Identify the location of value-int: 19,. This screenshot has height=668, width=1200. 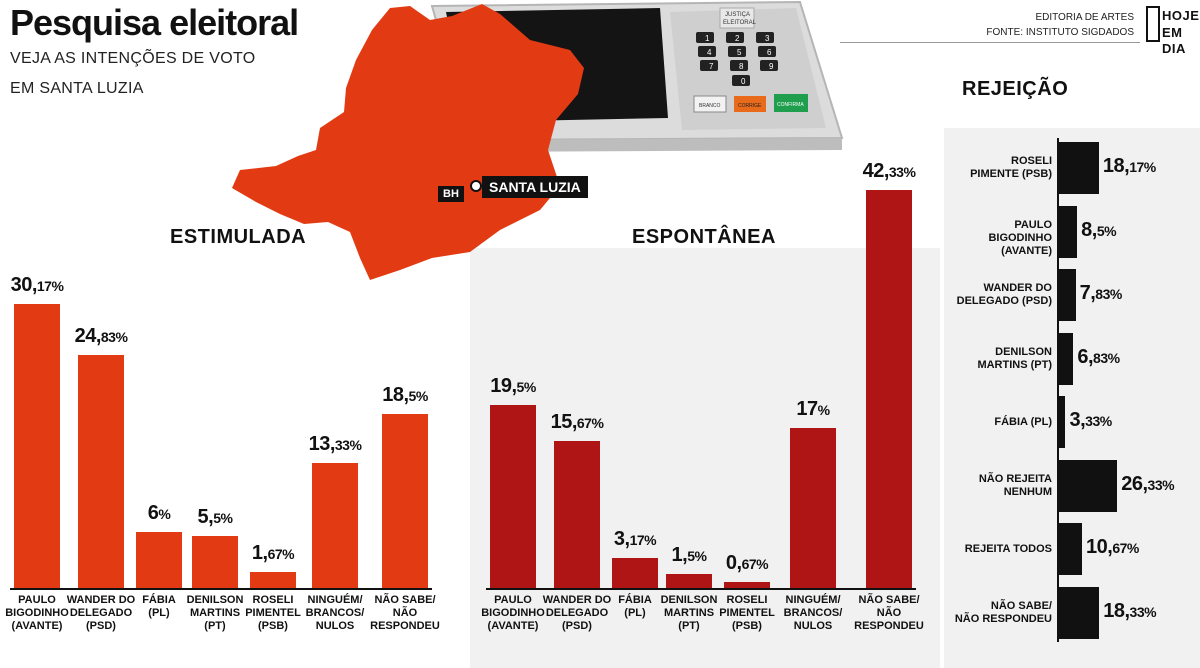
(503, 385).